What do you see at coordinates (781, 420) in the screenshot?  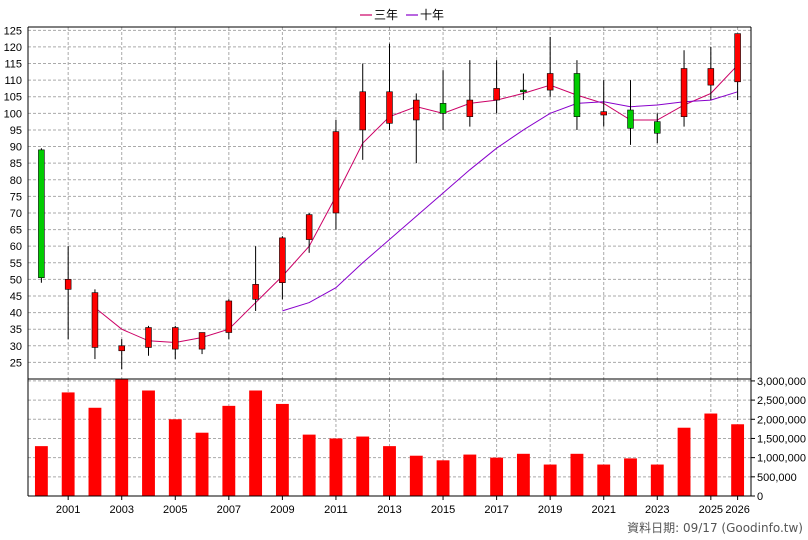 I see `volume-tick-label: 2,000,000` at bounding box center [781, 420].